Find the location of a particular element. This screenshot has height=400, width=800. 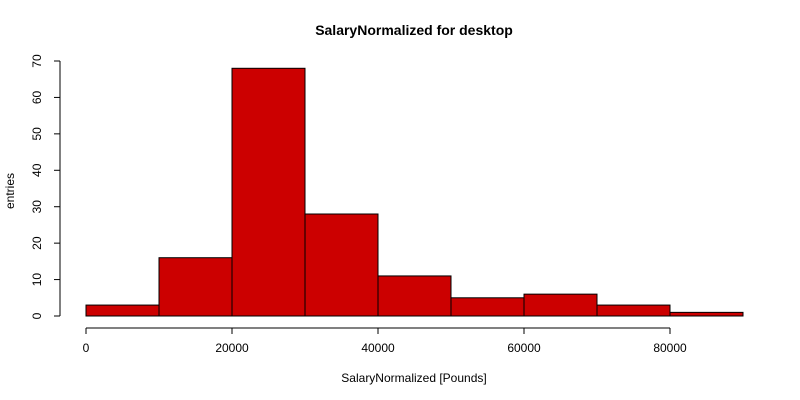

x-tick-label: 0 is located at coordinates (86, 348).